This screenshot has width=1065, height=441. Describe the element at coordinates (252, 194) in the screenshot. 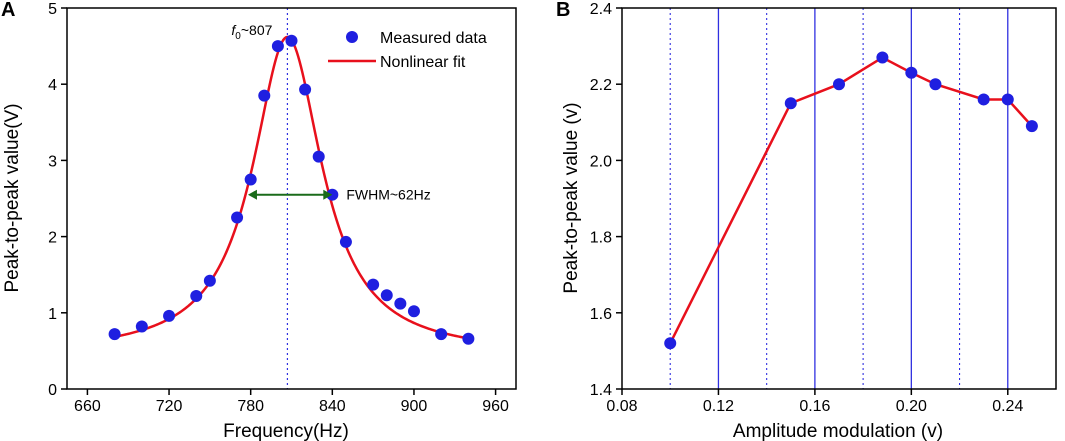

I see `fwhm-arrow-head-left` at that location.